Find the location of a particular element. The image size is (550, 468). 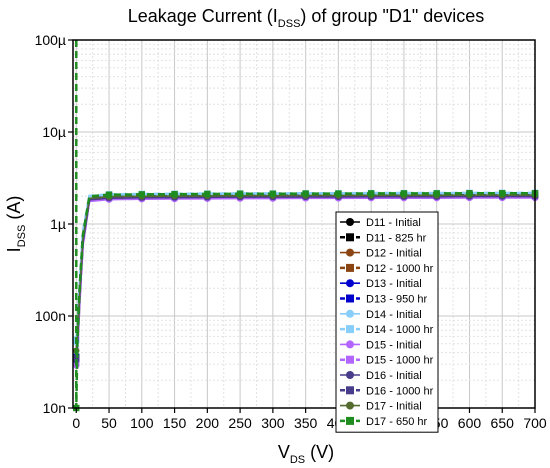

legend-item: D11 - 825 hr is located at coordinates (383, 238).